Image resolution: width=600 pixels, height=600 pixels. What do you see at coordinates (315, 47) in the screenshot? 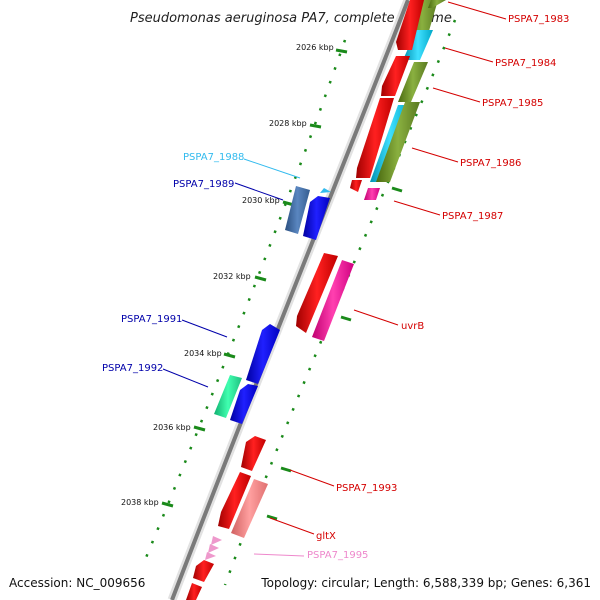
I see `tick-label: 2026 kbp` at bounding box center [315, 47].